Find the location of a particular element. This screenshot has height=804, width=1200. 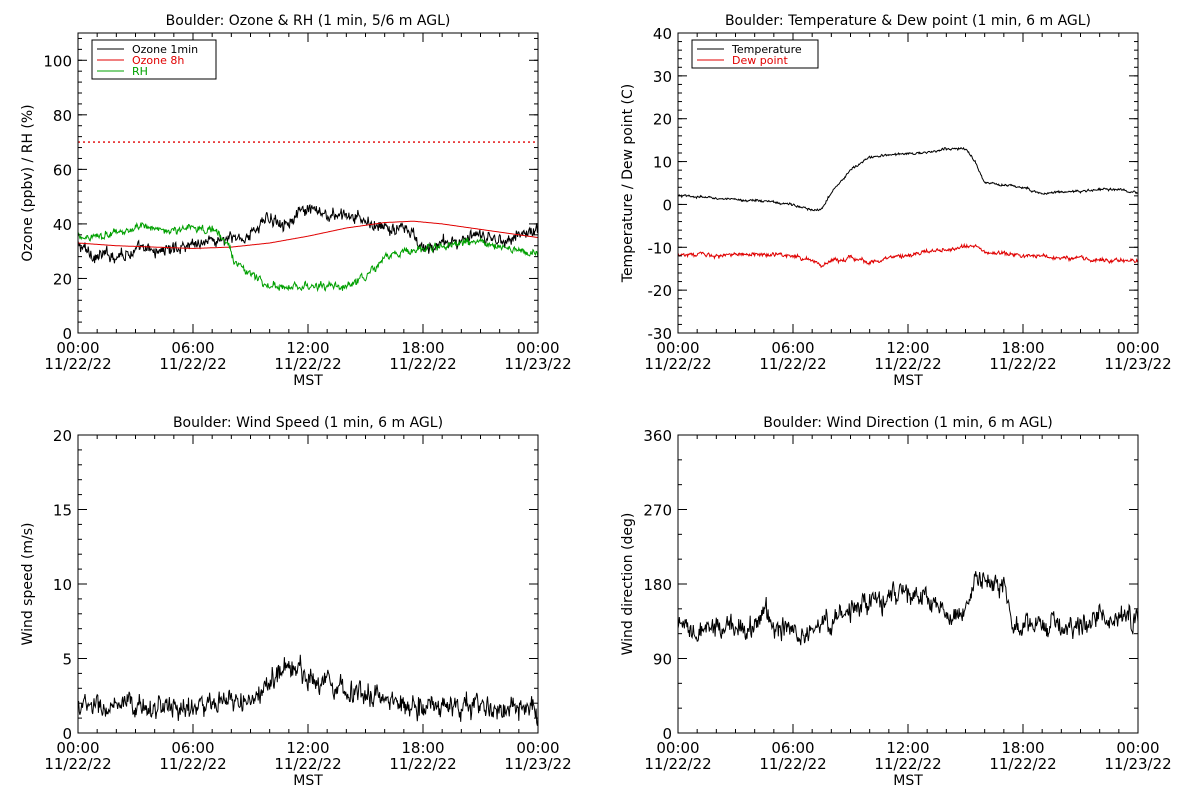

legend-box is located at coordinates (755, 54).